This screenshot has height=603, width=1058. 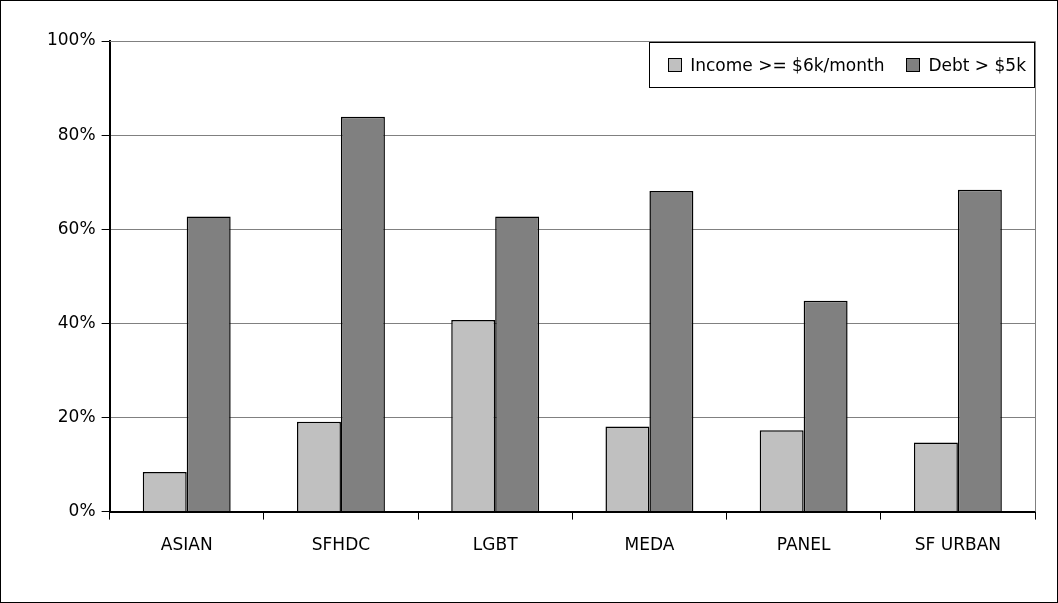 I want to click on y-tick-label: 40%, so click(x=76, y=321).